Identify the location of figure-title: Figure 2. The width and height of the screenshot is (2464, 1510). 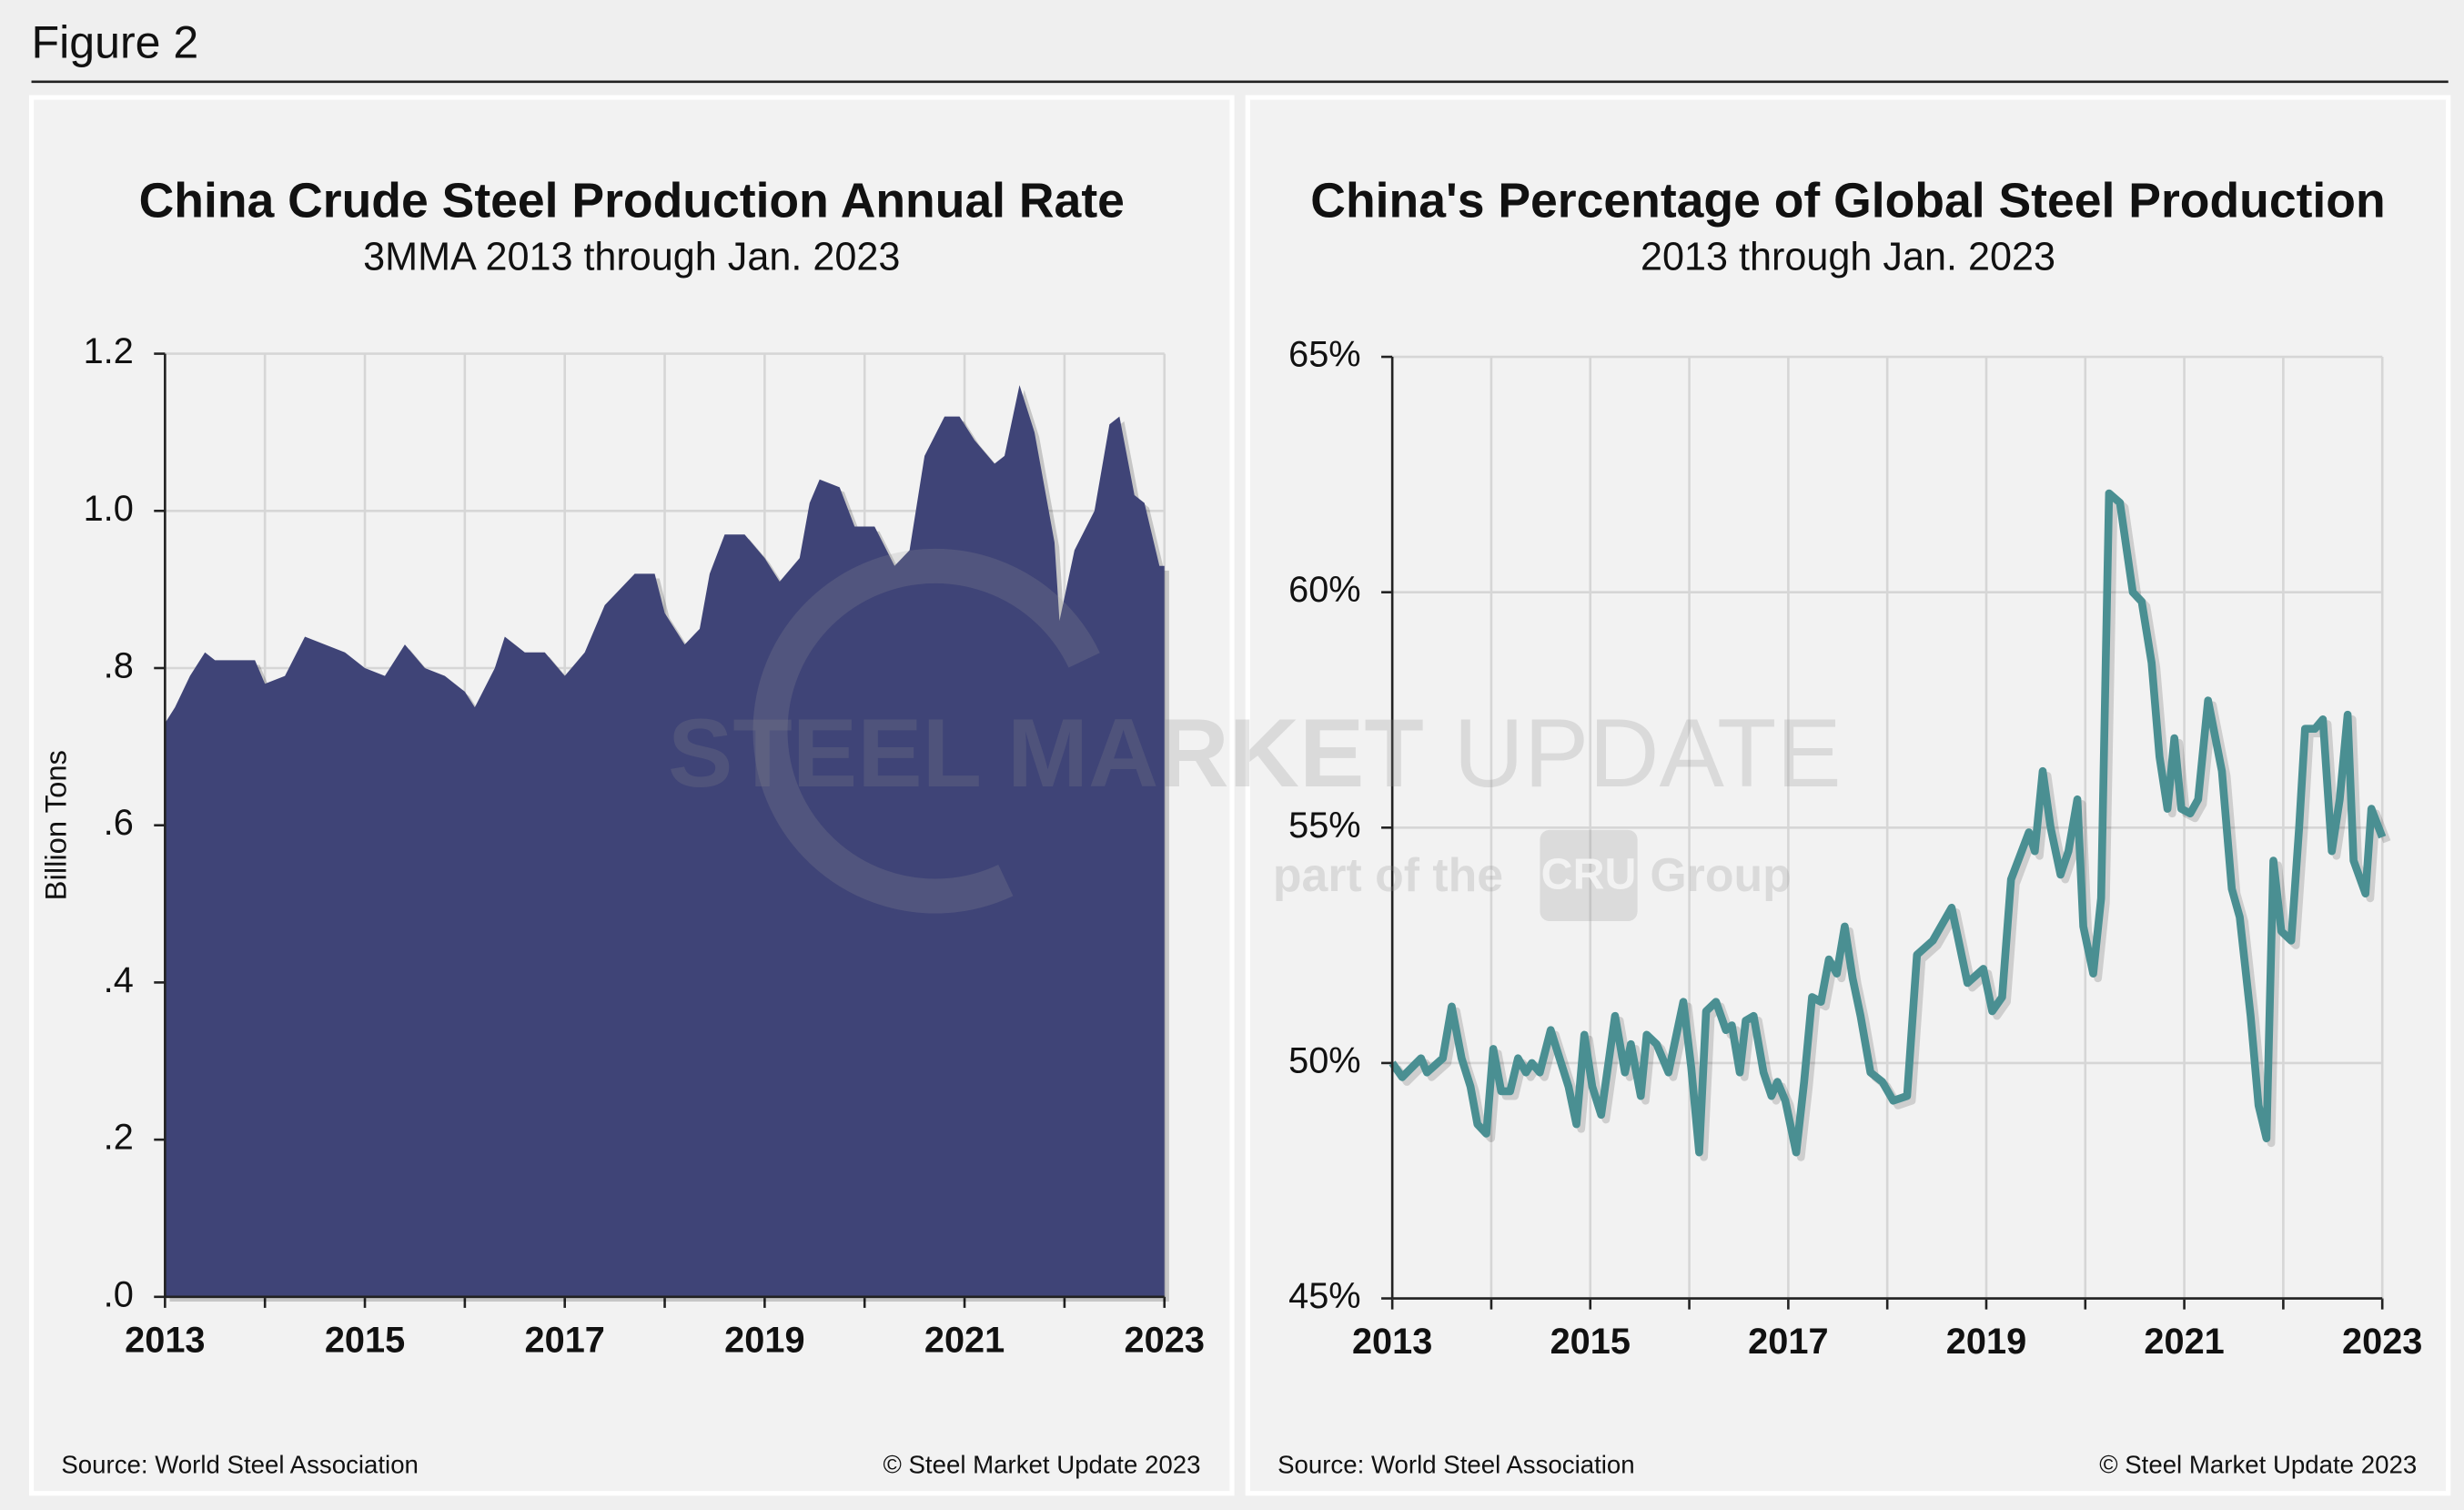
(115, 41).